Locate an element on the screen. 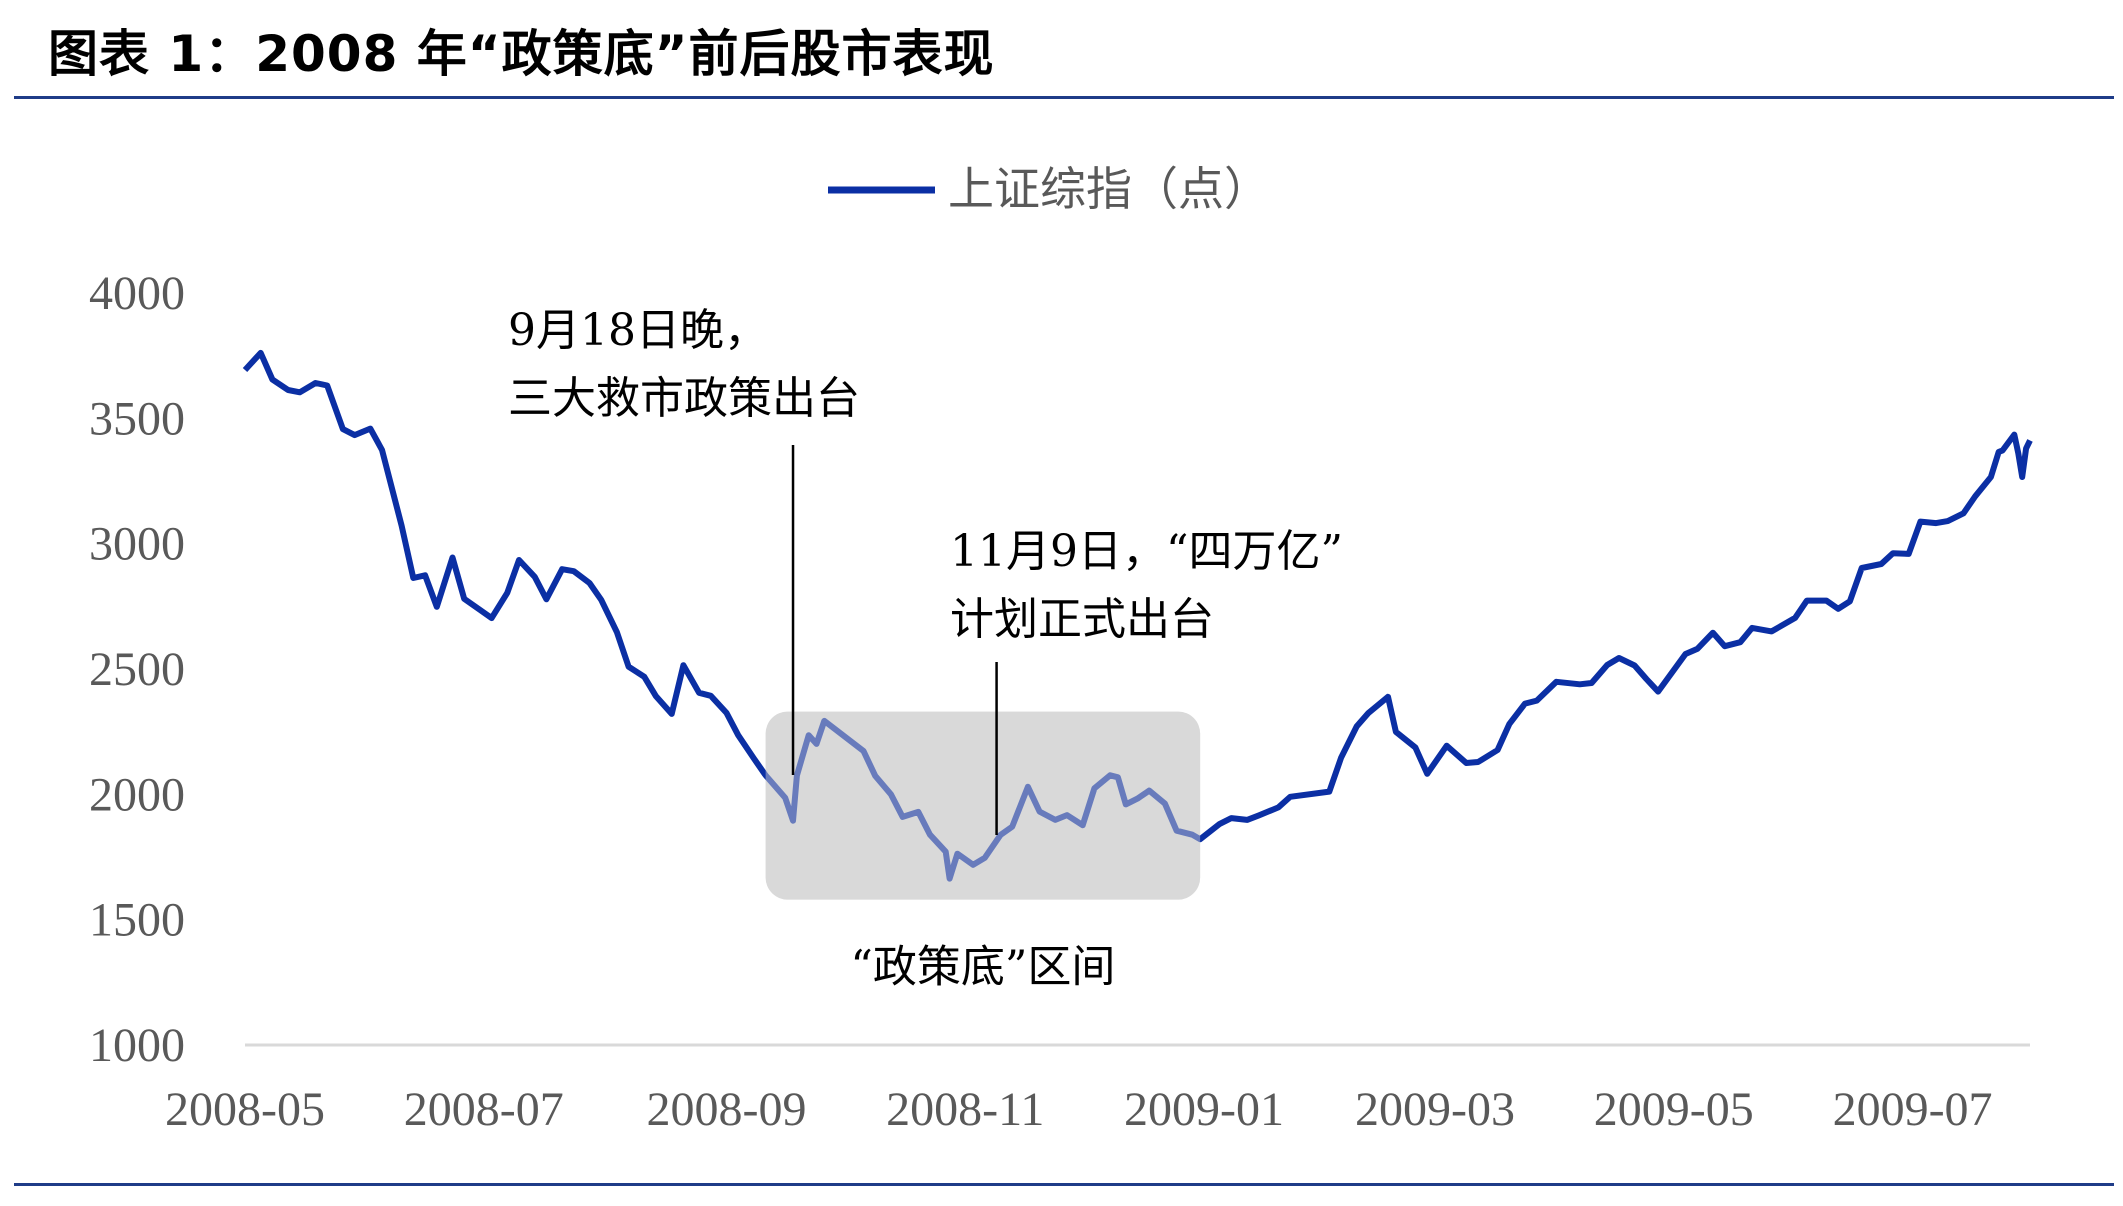  bottom-divider is located at coordinates (1064, 1184).